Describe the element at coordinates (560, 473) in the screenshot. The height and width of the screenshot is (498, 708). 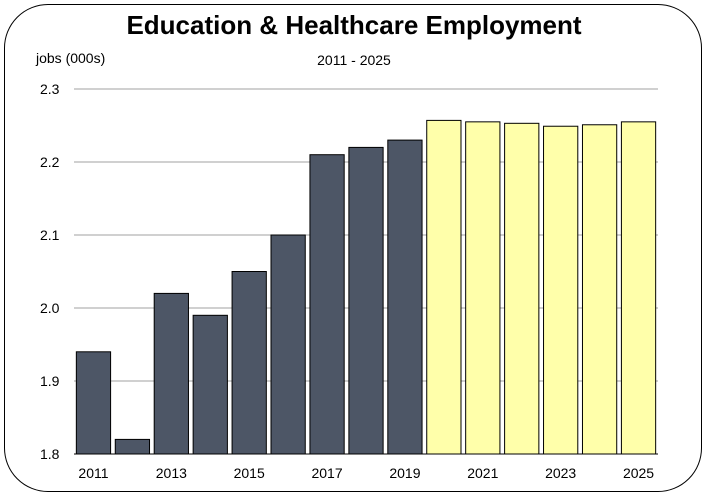
I see `x-tick-label: 2023` at that location.